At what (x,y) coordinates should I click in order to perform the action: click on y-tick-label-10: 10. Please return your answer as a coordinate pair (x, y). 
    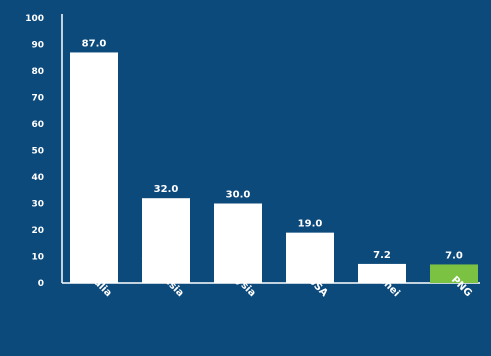
    Looking at the image, I should click on (37, 258).